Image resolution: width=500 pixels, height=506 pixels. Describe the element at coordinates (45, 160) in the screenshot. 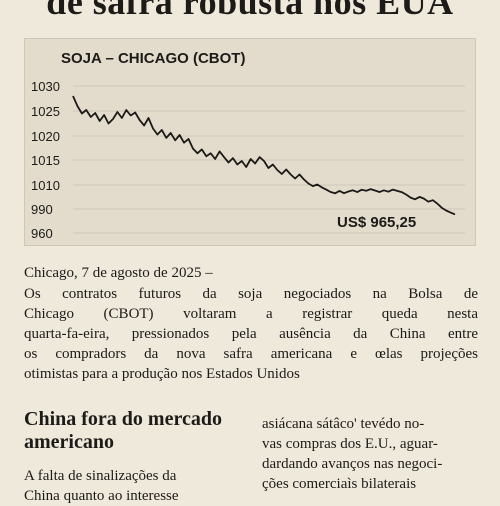

I see `y-tick-label: 1015` at that location.